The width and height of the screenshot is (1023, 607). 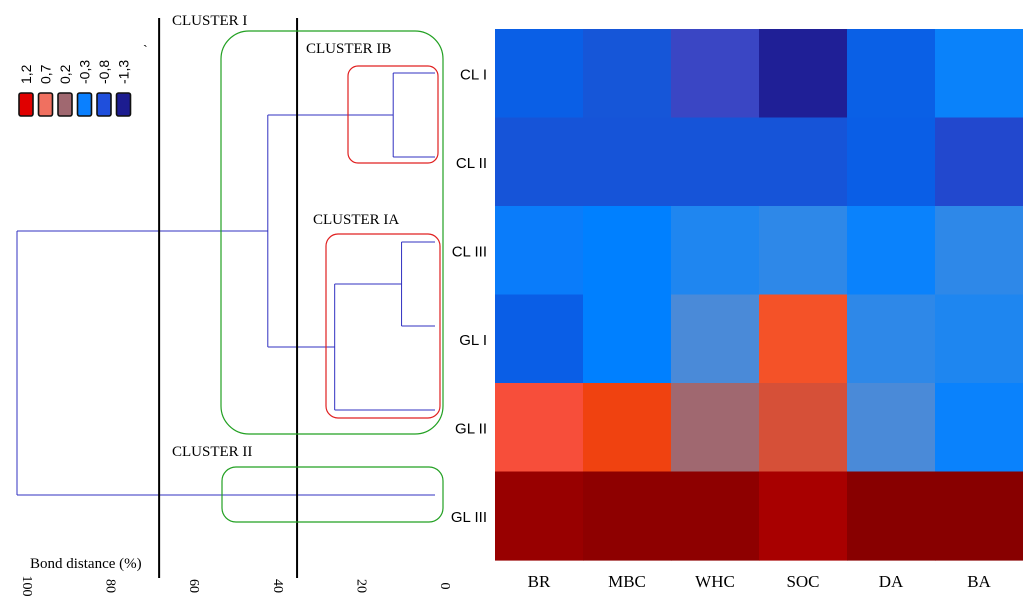 I want to click on heatmap-cell-gl-ii-da, so click(x=891, y=428).